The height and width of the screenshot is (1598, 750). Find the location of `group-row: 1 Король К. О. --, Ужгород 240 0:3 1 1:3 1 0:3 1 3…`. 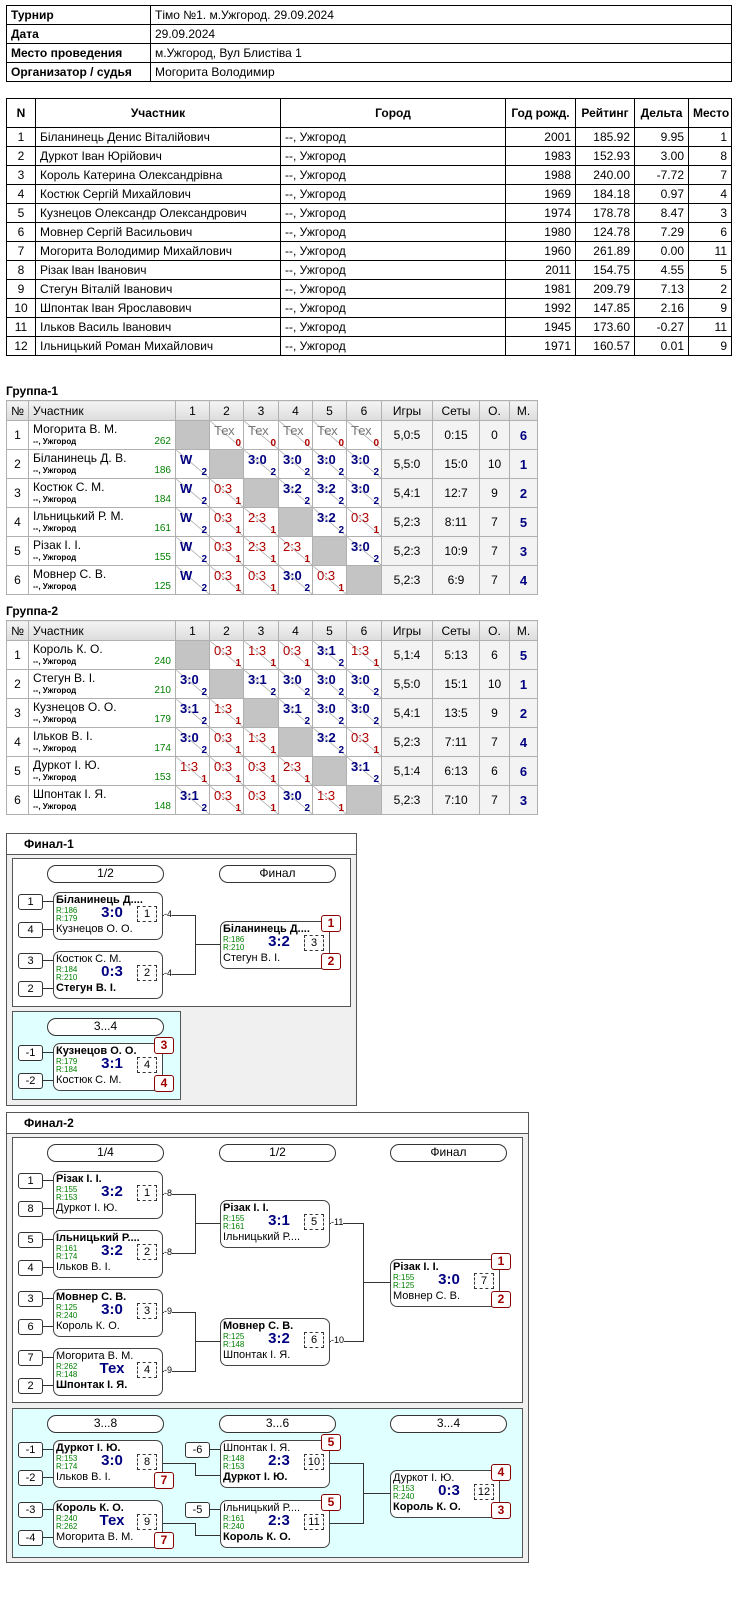

group-row: 1 Король К. О. --, Ужгород 240 0:3 1 1:3 1 0:3 1 3… is located at coordinates (272, 655).